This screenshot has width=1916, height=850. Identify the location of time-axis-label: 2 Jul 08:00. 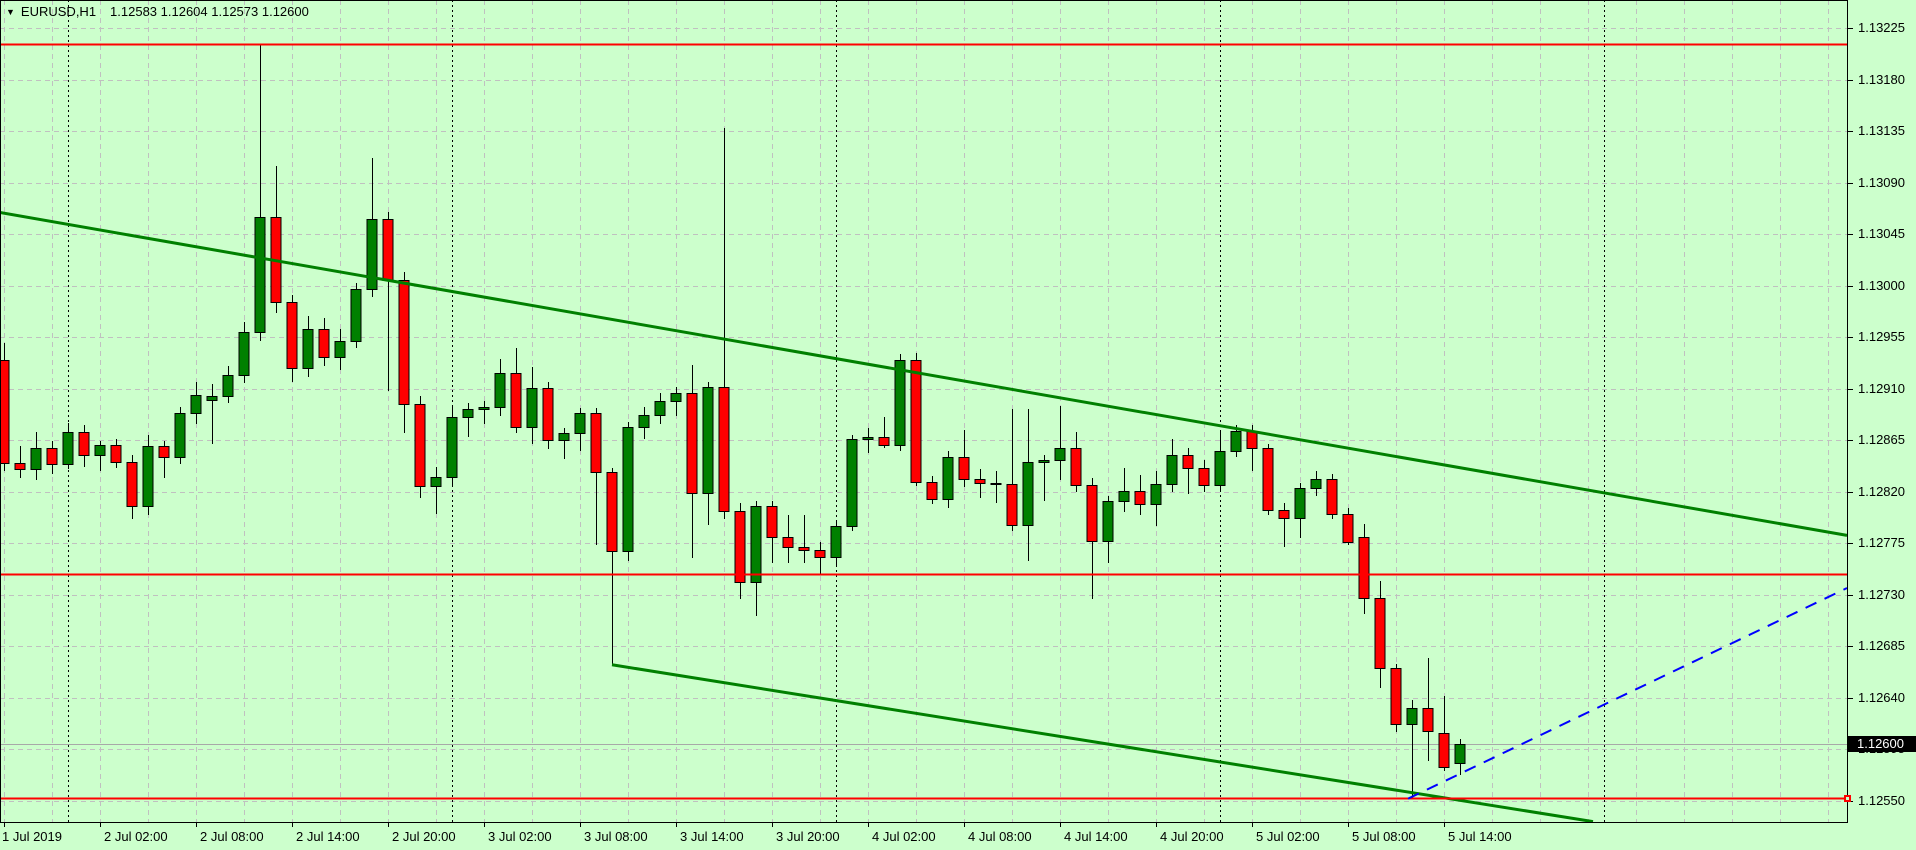
(232, 836).